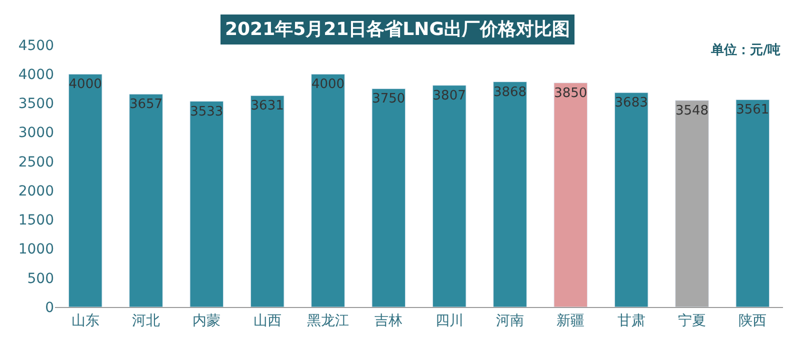 The height and width of the screenshot is (341, 798). Describe the element at coordinates (207, 112) in the screenshot. I see `data-label: 3533` at that location.